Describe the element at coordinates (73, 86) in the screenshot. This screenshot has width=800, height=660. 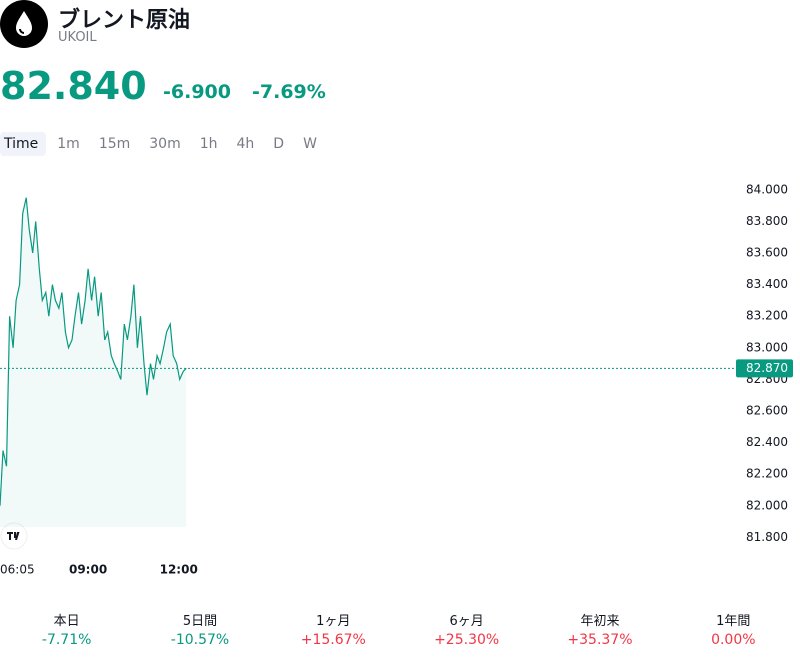
I see `price: 82.840` at that location.